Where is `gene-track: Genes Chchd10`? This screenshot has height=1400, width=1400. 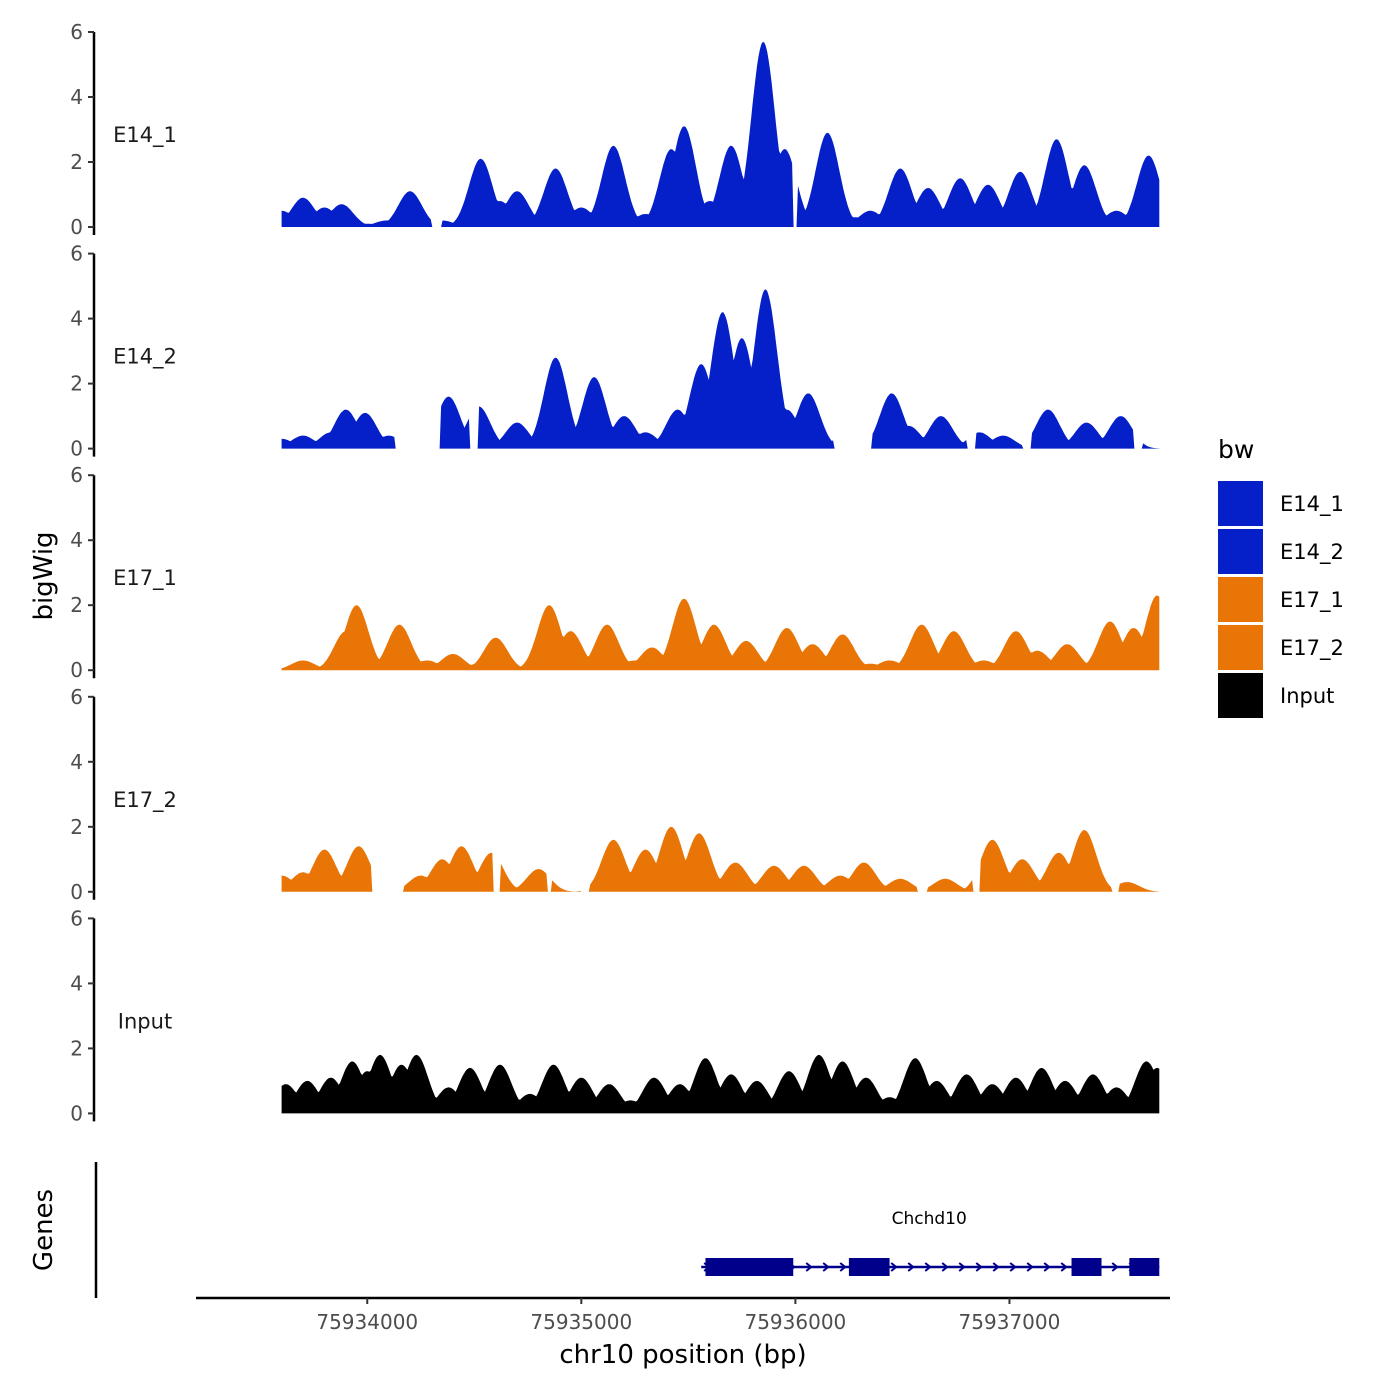 gene-track: Genes Chchd10 is located at coordinates (594, 1230).